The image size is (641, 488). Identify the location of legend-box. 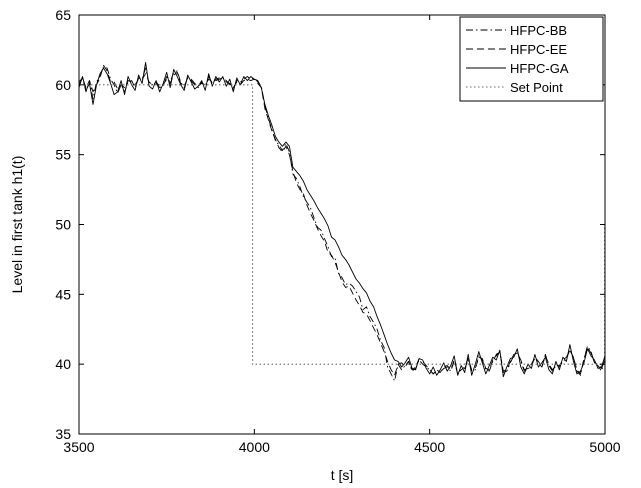
(531, 59).